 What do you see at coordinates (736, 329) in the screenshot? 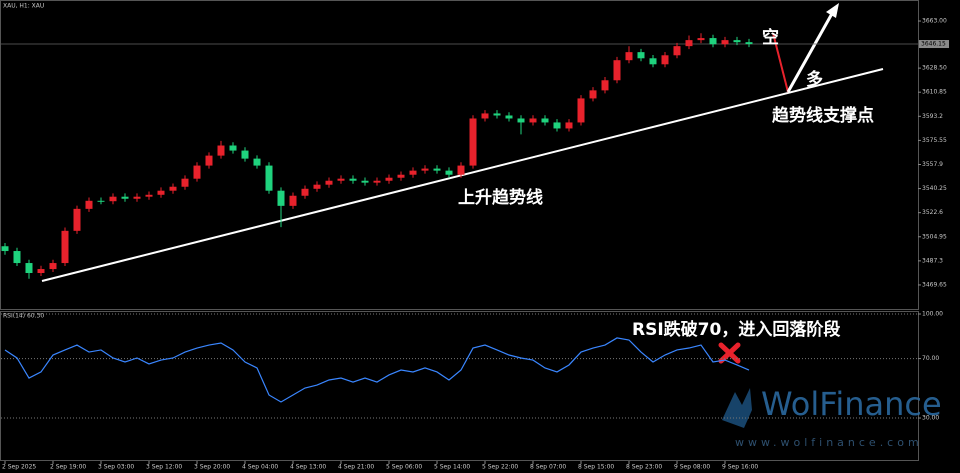
I see `annotation: RSI跌破70，进入回落阶段` at bounding box center [736, 329].